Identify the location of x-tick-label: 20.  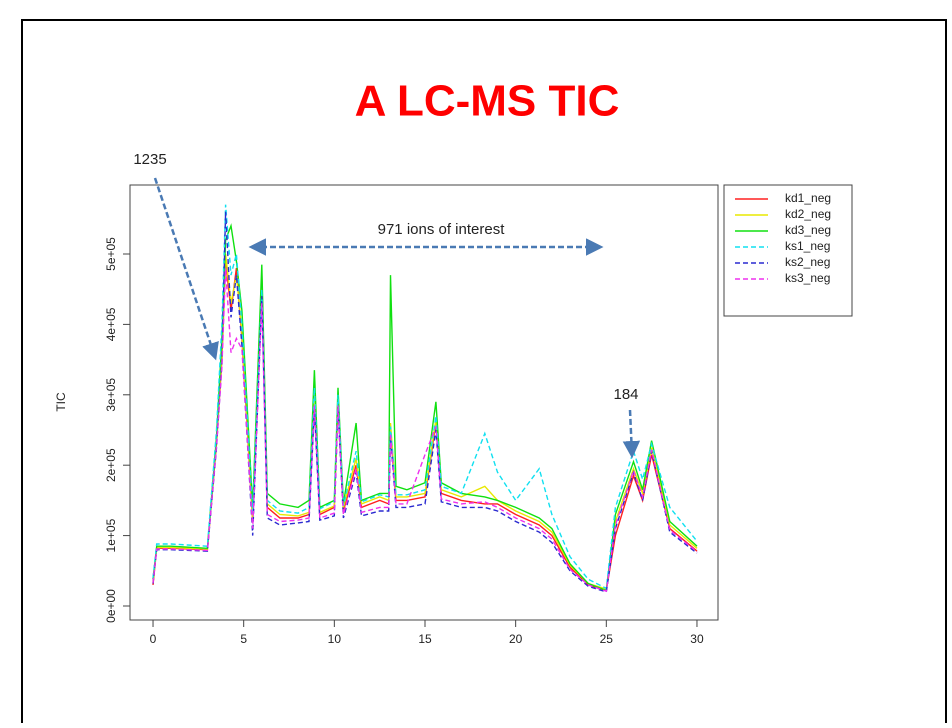
(516, 639).